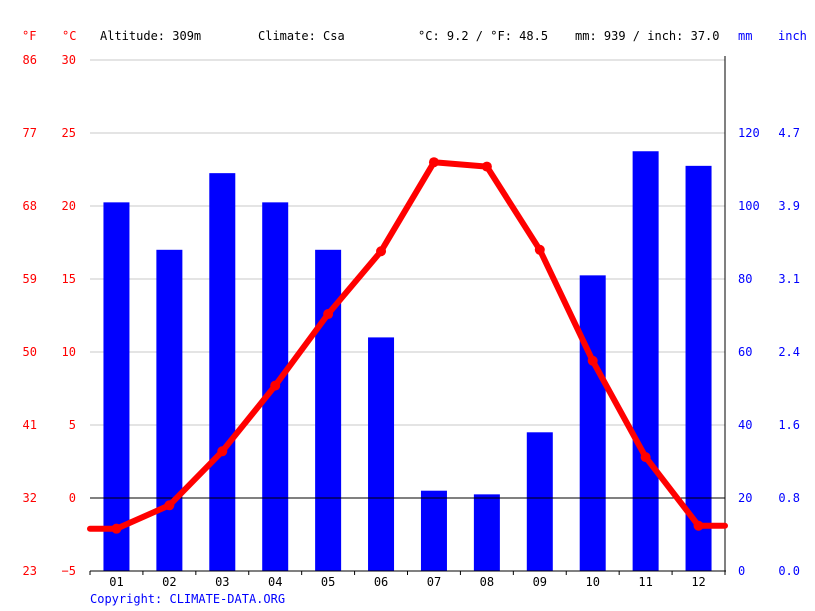 The height and width of the screenshot is (611, 815). Describe the element at coordinates (69, 60) in the screenshot. I see `celsius-tick-label: 30` at that location.